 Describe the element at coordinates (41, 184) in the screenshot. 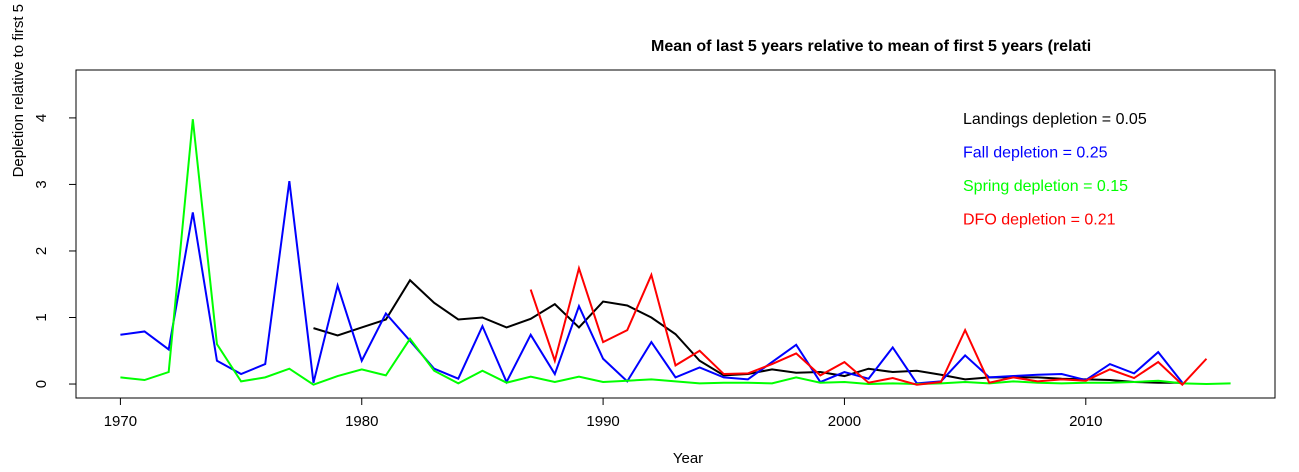

I see `y-tick-label: 3` at that location.